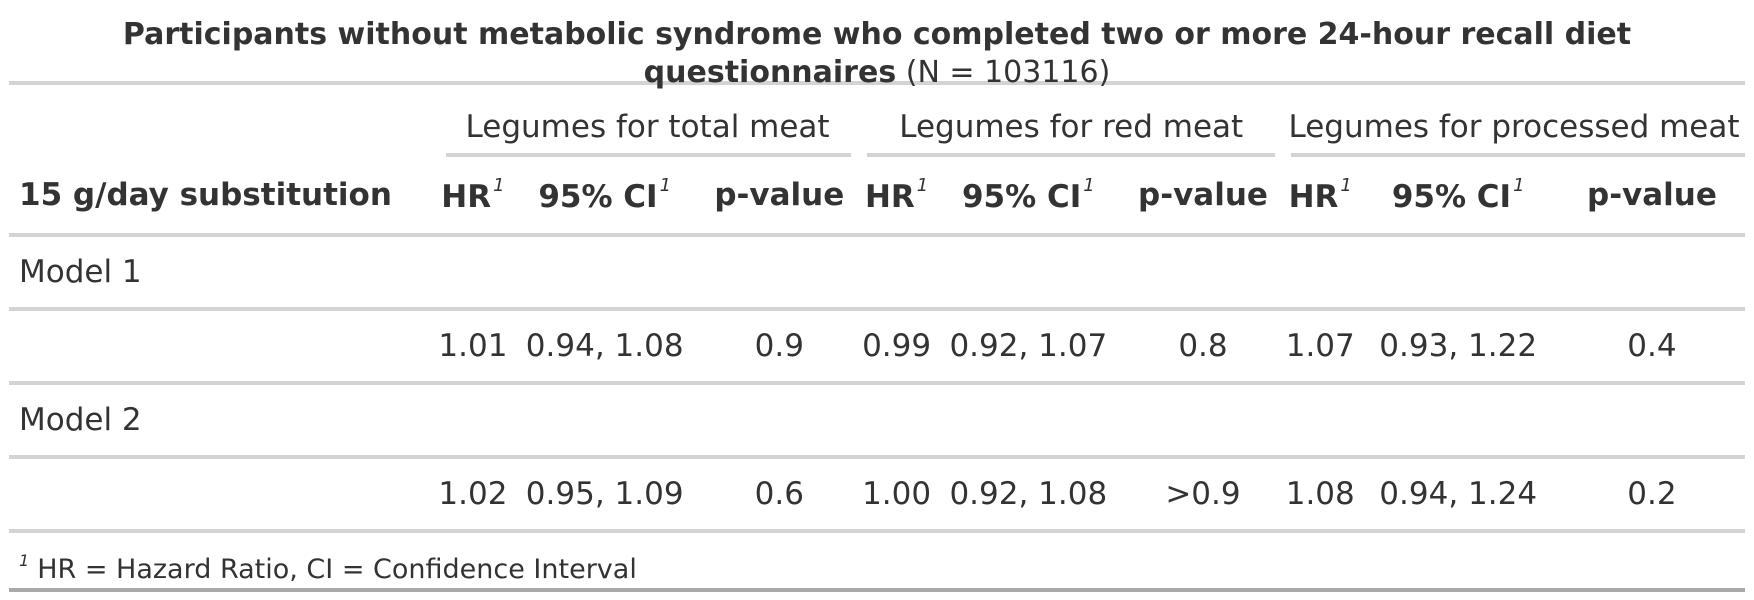 This screenshot has width=1754, height=600. What do you see at coordinates (1458, 495) in the screenshot?
I see `cell-ci: 0.94, 1.24` at bounding box center [1458, 495].